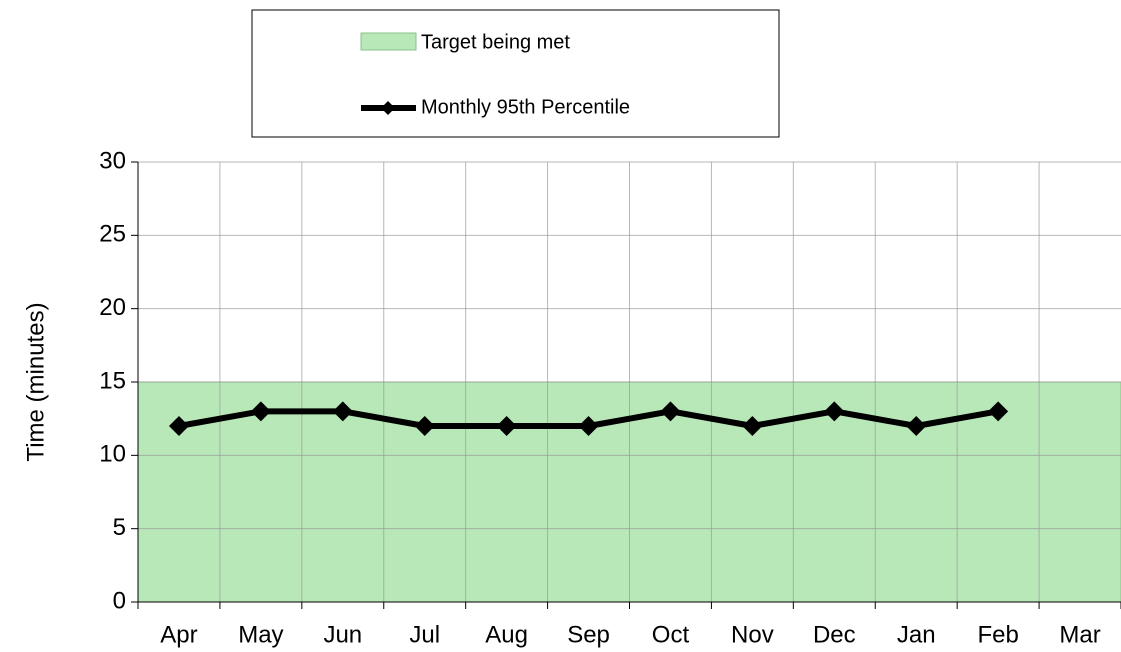 Image resolution: width=1121 pixels, height=652 pixels. What do you see at coordinates (112, 307) in the screenshot?
I see `y-tick-label: 20` at bounding box center [112, 307].